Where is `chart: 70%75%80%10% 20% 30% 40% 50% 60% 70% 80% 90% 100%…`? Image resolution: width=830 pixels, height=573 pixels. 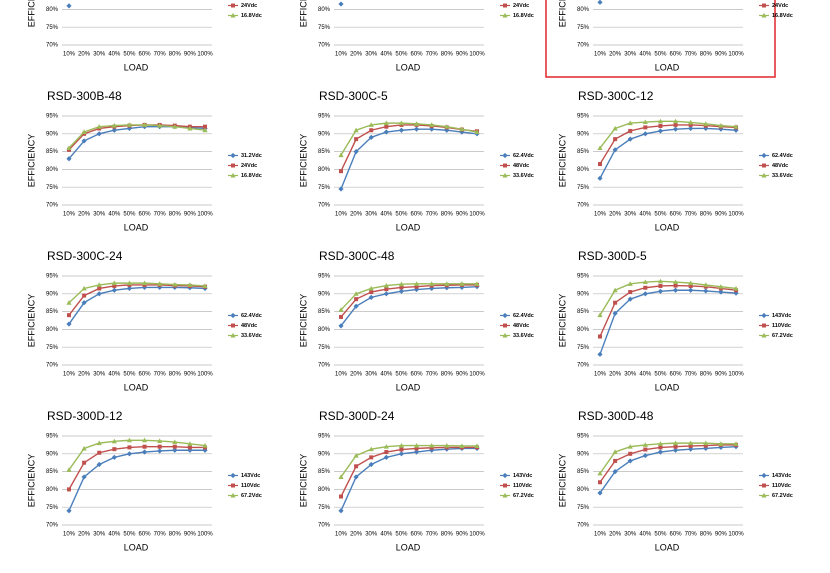 chart: 70%75%80%10% 20% 30% 40% 50% 60% 70% 80% 90% 100%… is located at coordinates (675, 36).